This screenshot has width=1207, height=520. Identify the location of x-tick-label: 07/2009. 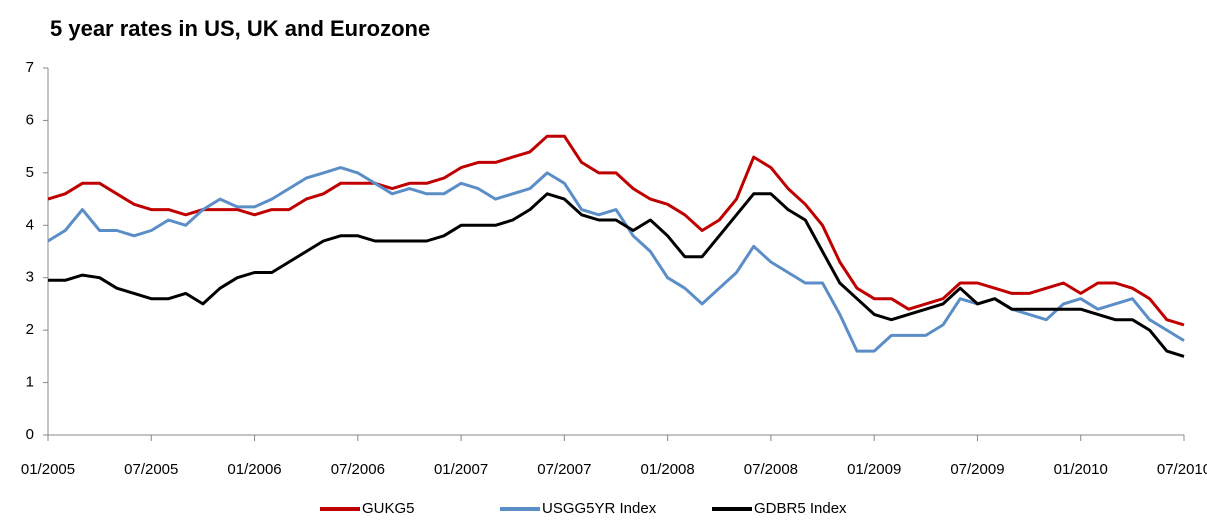
(977, 469).